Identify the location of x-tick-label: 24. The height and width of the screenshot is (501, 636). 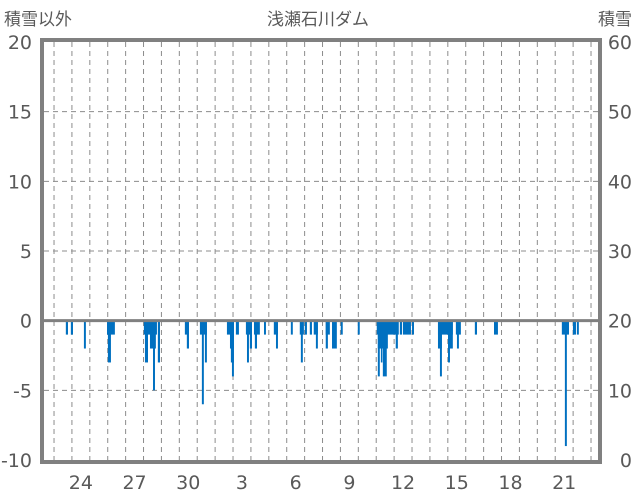
(81, 483).